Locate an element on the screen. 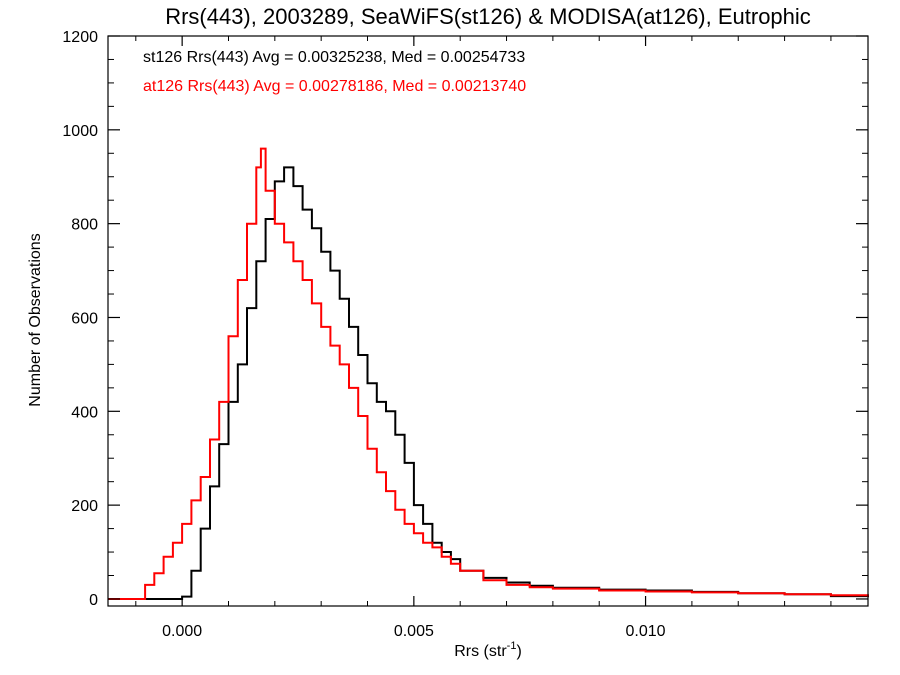 This screenshot has width=900, height=675. x-tick-label: 0.005 is located at coordinates (414, 631).